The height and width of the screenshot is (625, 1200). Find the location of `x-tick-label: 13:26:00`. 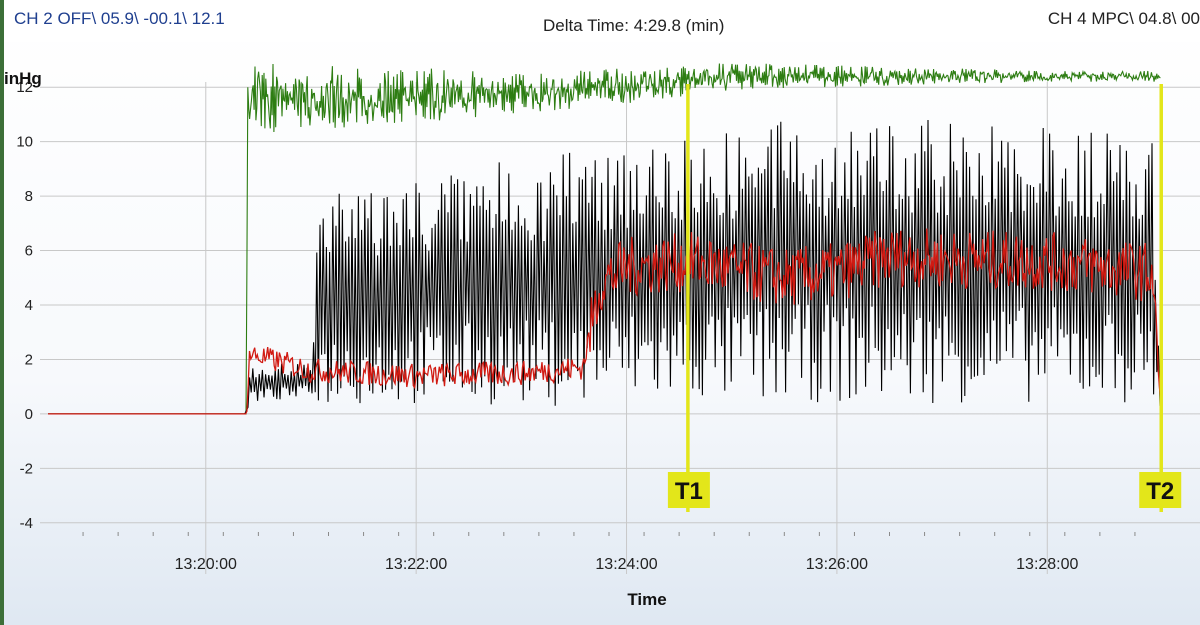

x-tick-label: 13:26:00 is located at coordinates (837, 564).